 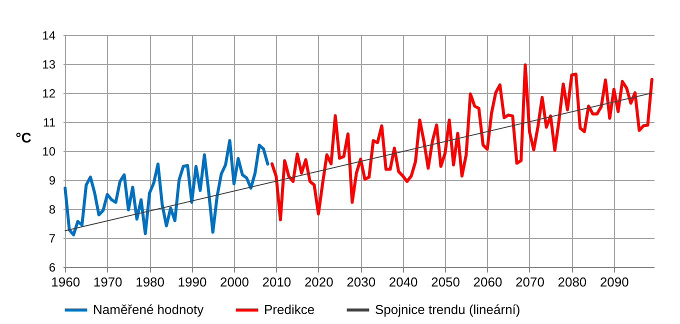 I want to click on x-tick-label: 2060, so click(x=487, y=282).